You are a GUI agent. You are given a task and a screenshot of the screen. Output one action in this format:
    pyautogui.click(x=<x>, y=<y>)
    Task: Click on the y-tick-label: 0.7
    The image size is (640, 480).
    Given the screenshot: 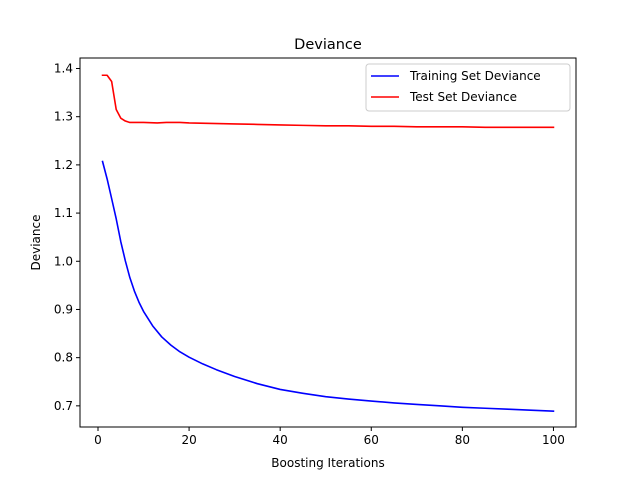 What is the action you would take?
    pyautogui.click(x=63, y=406)
    